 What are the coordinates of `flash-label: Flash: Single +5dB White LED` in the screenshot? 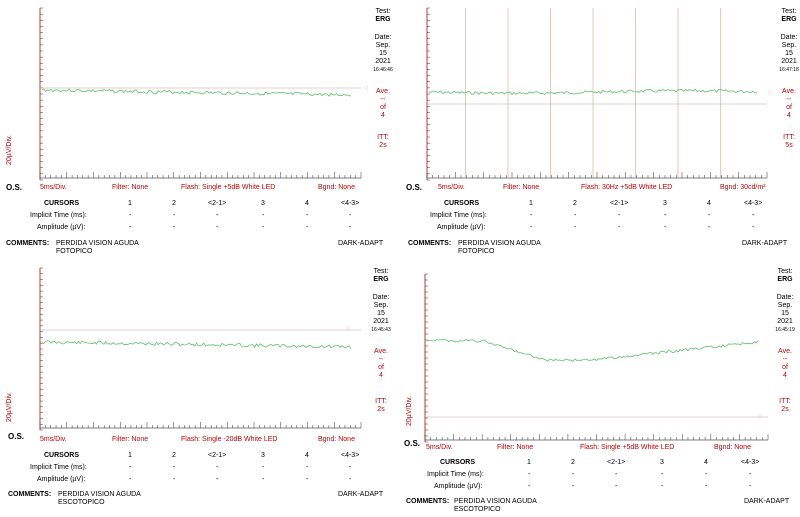 It's located at (228, 187).